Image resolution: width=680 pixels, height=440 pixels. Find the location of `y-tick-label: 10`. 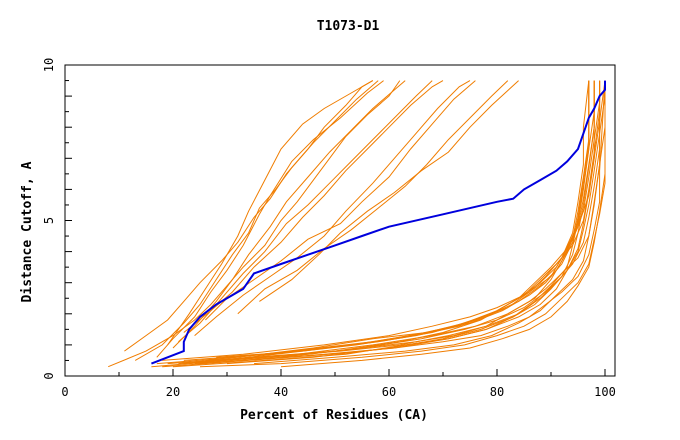

y-tick-label: 10 is located at coordinates (49, 65).